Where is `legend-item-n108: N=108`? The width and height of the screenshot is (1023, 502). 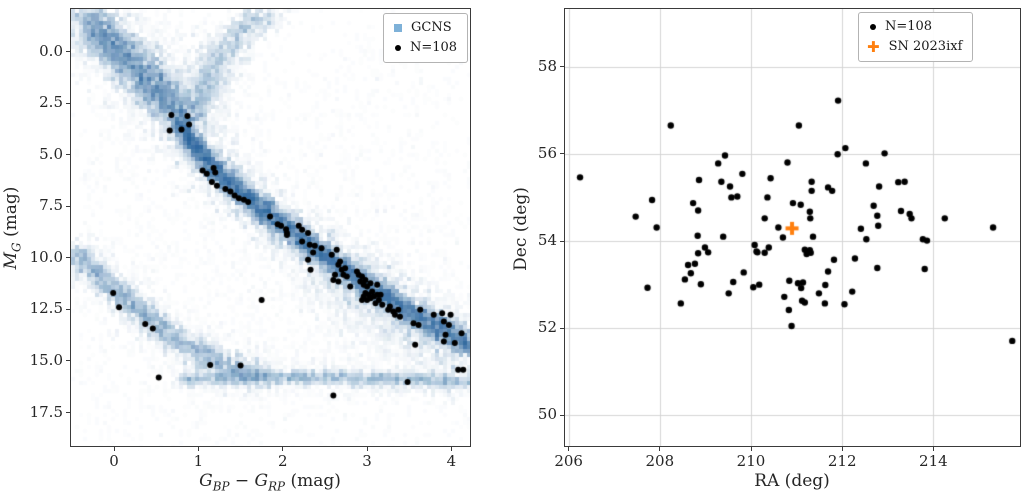 legend-item-n108: N=108 is located at coordinates (424, 48).